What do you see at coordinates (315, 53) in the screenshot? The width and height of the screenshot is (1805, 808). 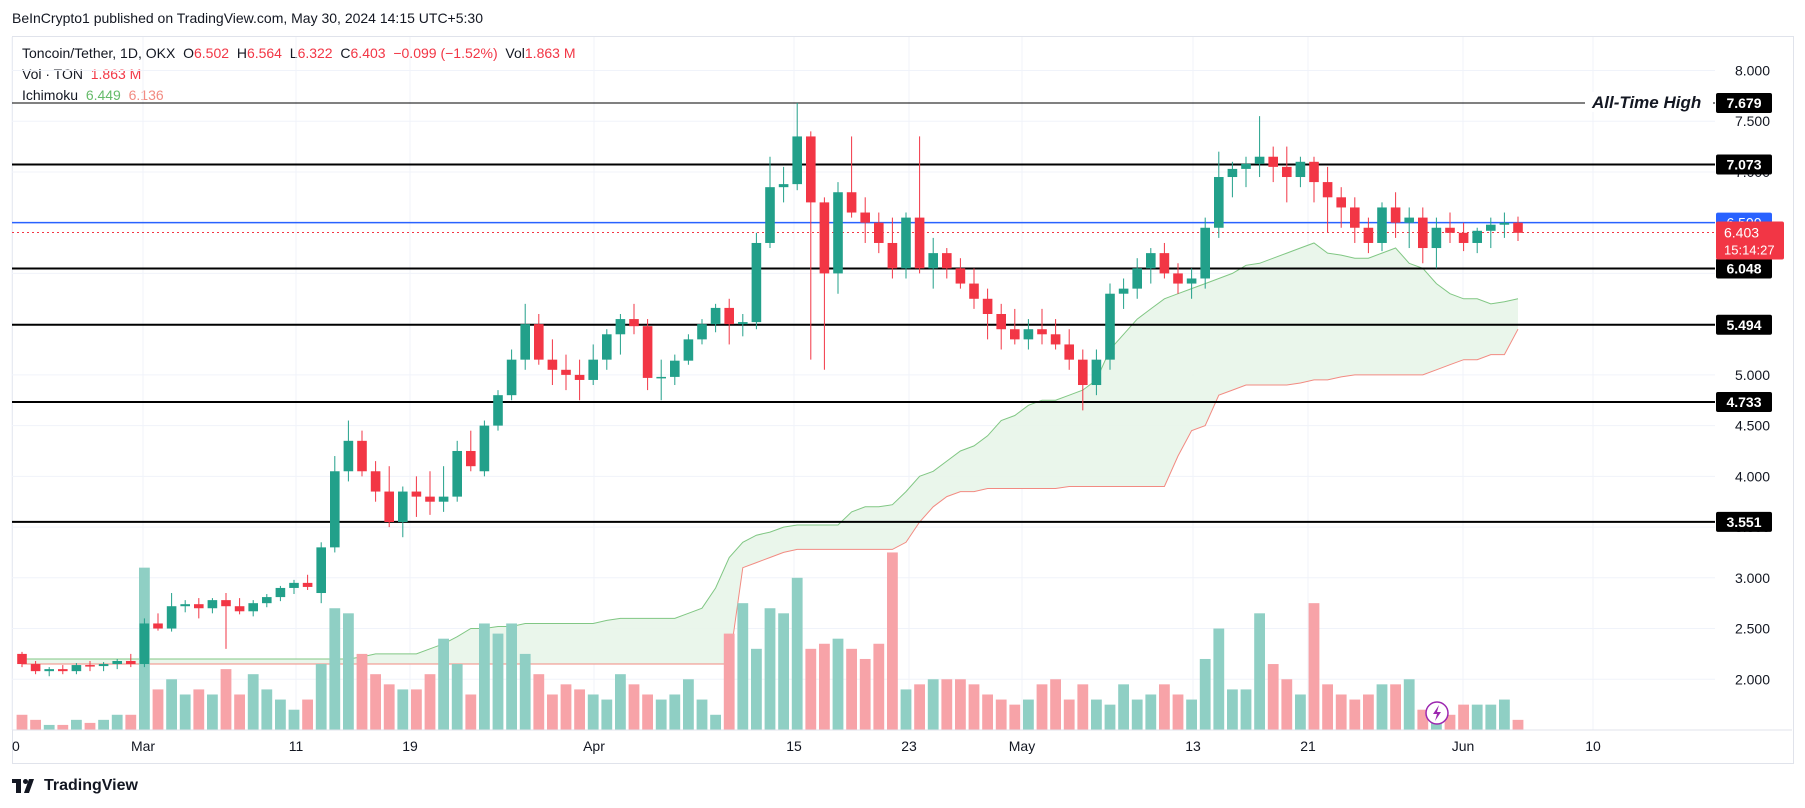 I see `legend-low: 6.322` at bounding box center [315, 53].